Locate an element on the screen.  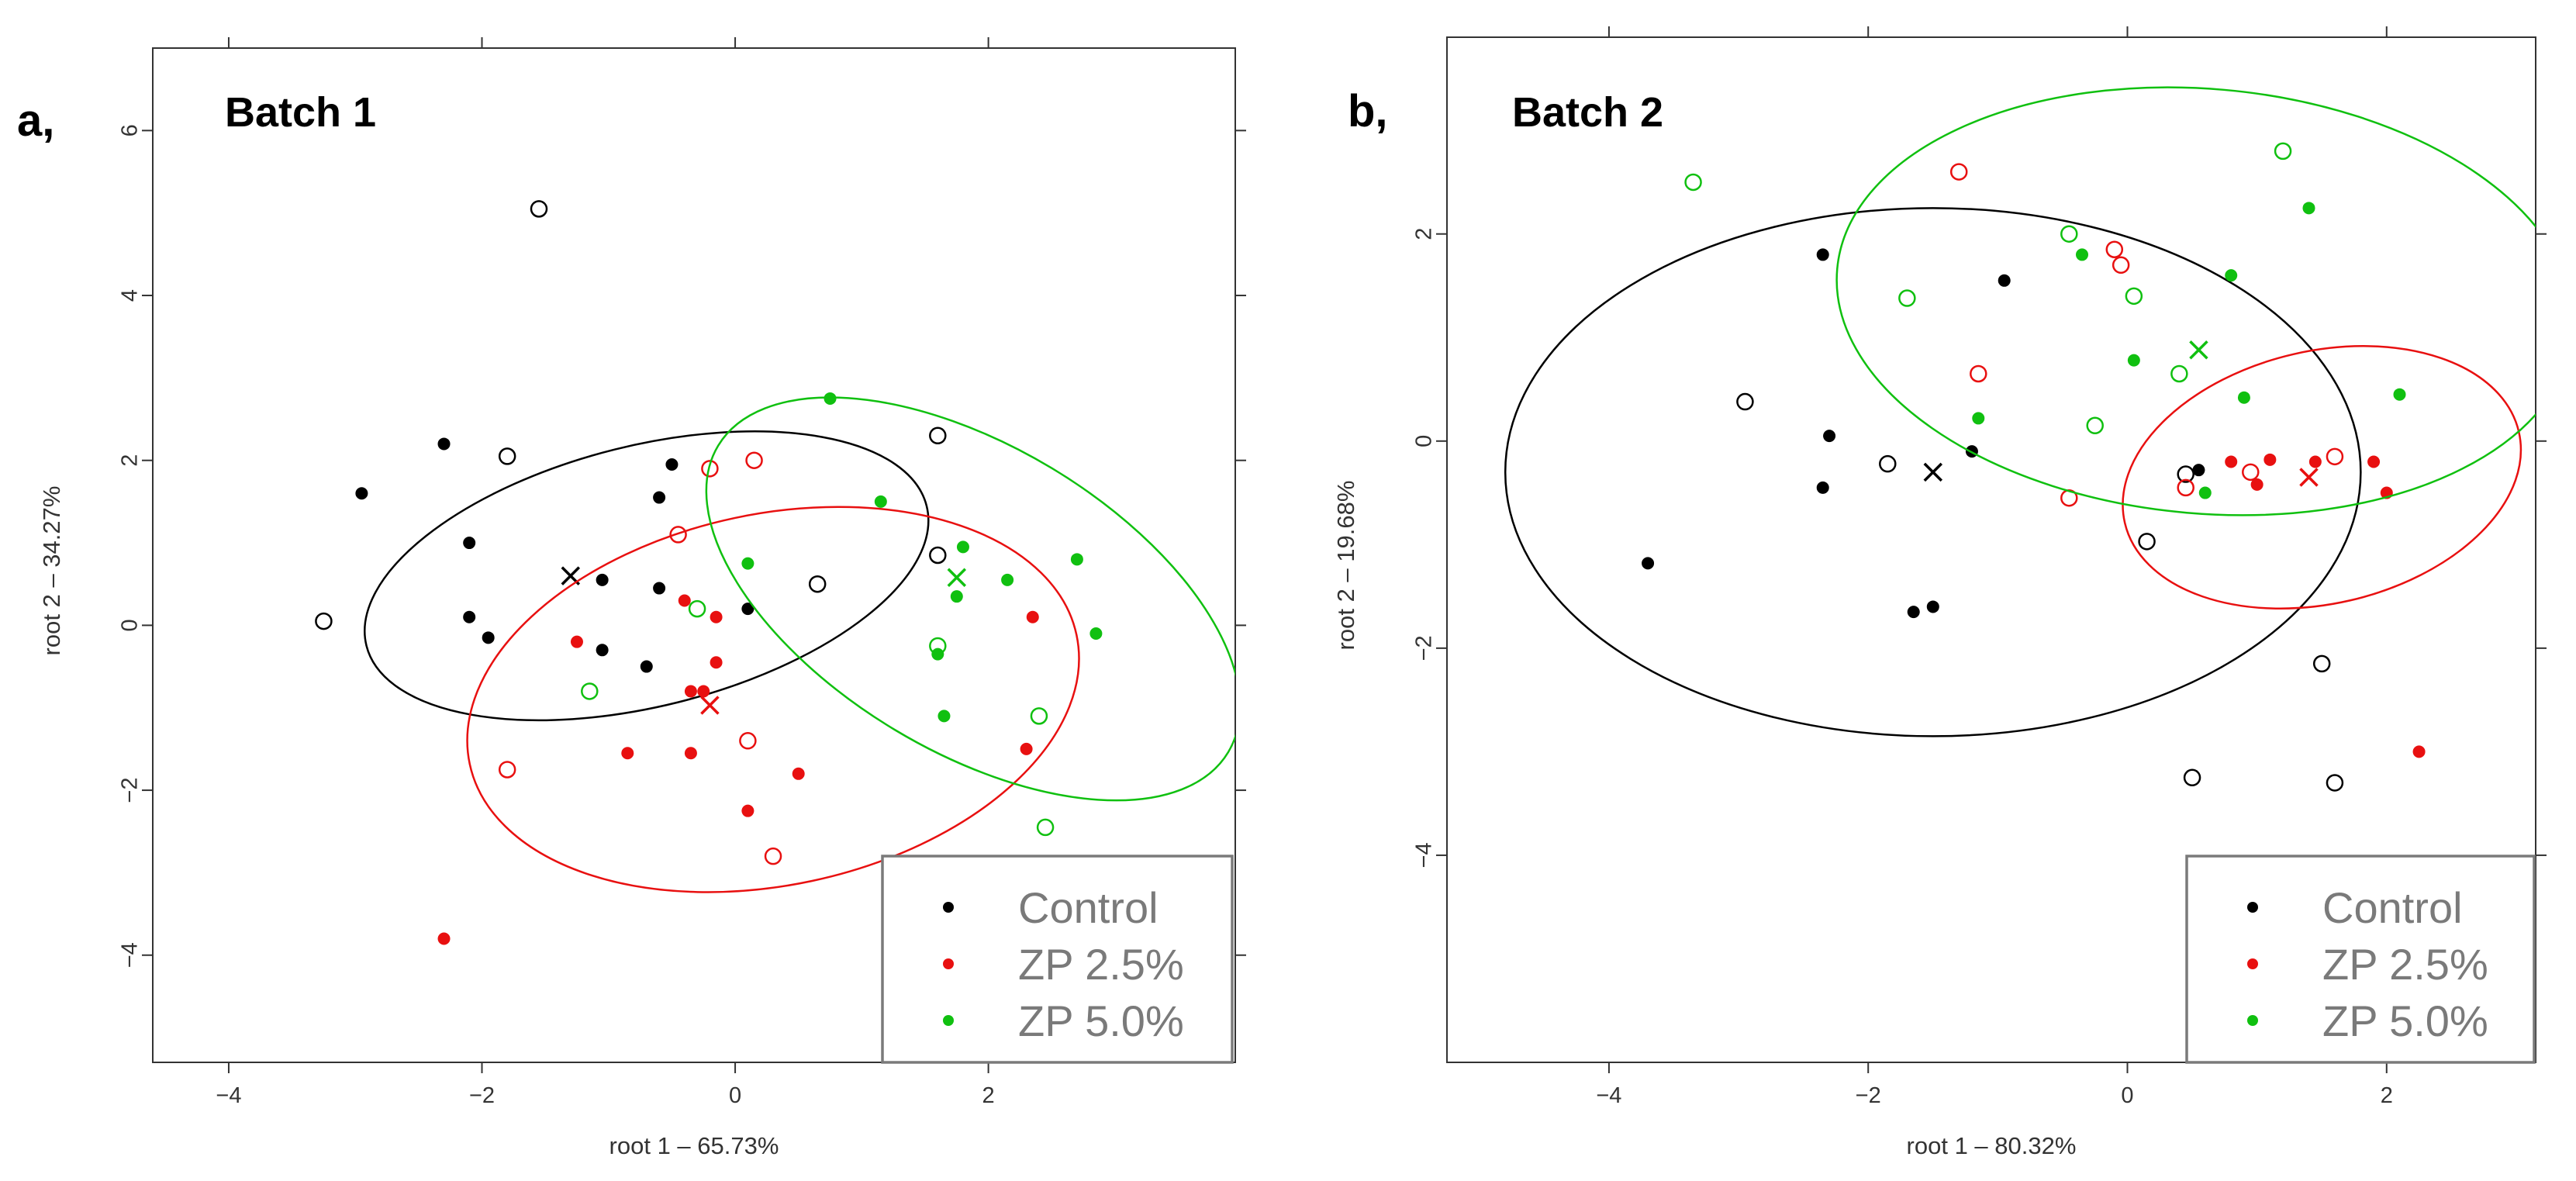
panel-a-tag: a, is located at coordinates (36, 120).